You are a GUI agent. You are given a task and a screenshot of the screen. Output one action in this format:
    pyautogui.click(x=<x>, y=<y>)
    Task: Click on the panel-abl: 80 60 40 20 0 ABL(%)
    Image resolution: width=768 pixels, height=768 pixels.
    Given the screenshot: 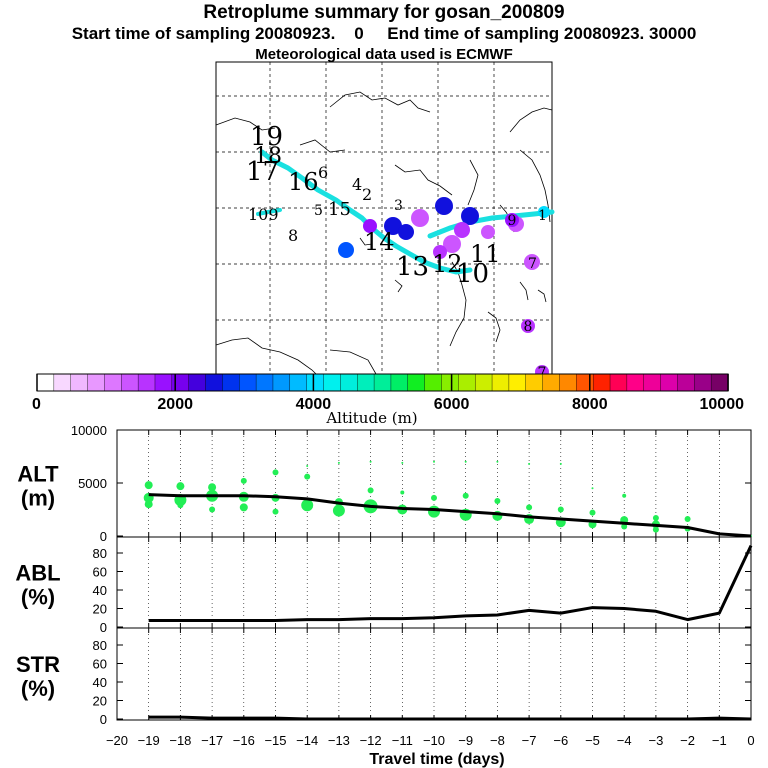 What is the action you would take?
    pyautogui.click(x=384, y=585)
    